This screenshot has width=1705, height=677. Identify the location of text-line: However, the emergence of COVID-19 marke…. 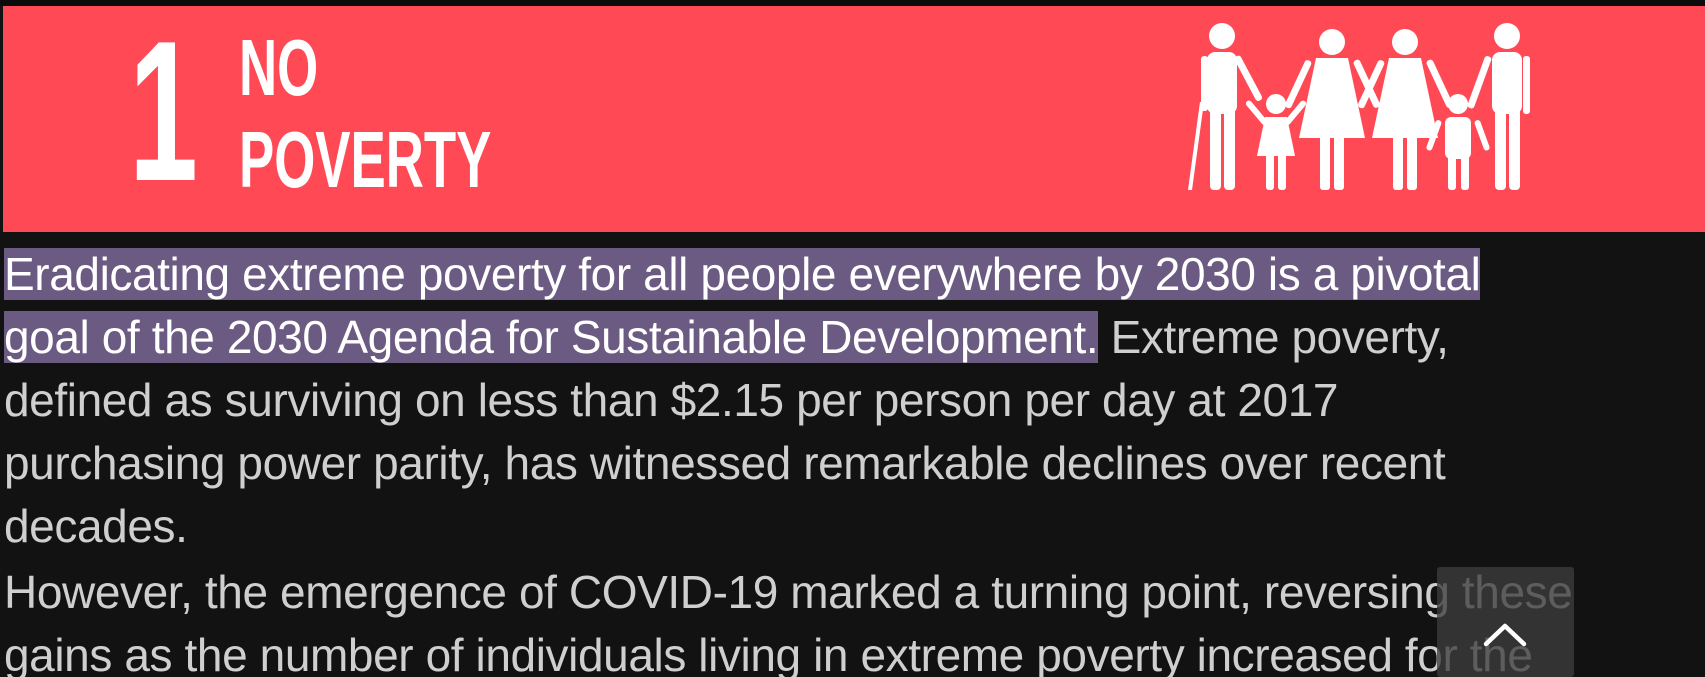
(854, 592).